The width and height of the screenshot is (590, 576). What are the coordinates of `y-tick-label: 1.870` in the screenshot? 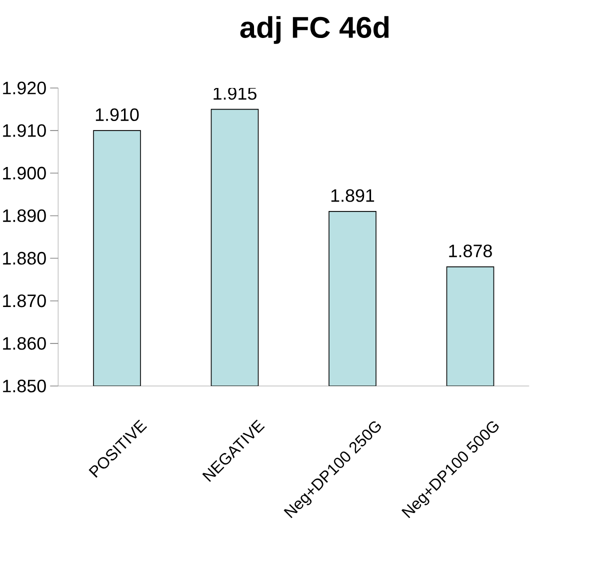 It's located at (24, 301).